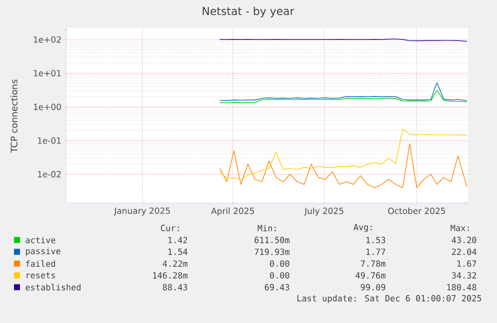  I want to click on text: Cur:, so click(169, 228).